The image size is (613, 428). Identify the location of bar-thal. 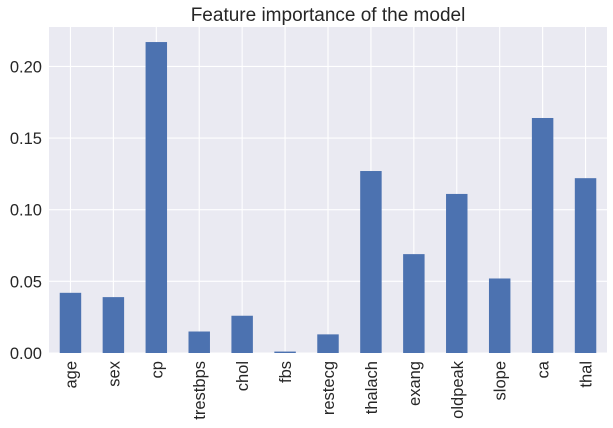
(585, 265).